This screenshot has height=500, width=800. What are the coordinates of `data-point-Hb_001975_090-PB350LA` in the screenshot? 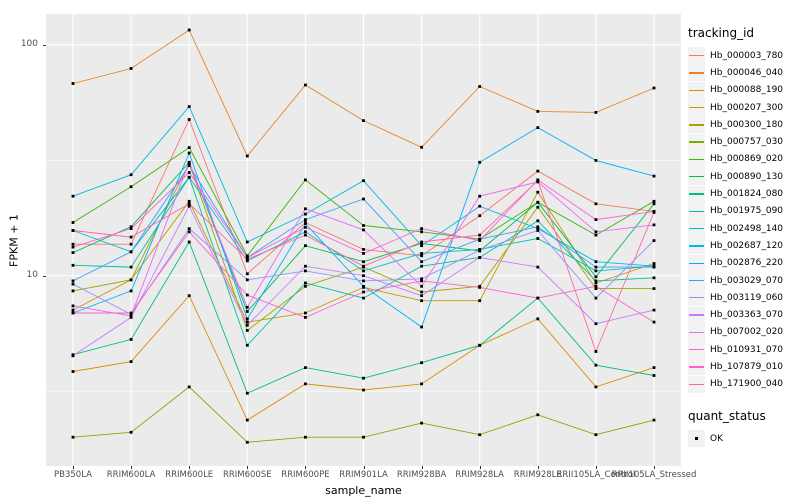 It's located at (73, 265).